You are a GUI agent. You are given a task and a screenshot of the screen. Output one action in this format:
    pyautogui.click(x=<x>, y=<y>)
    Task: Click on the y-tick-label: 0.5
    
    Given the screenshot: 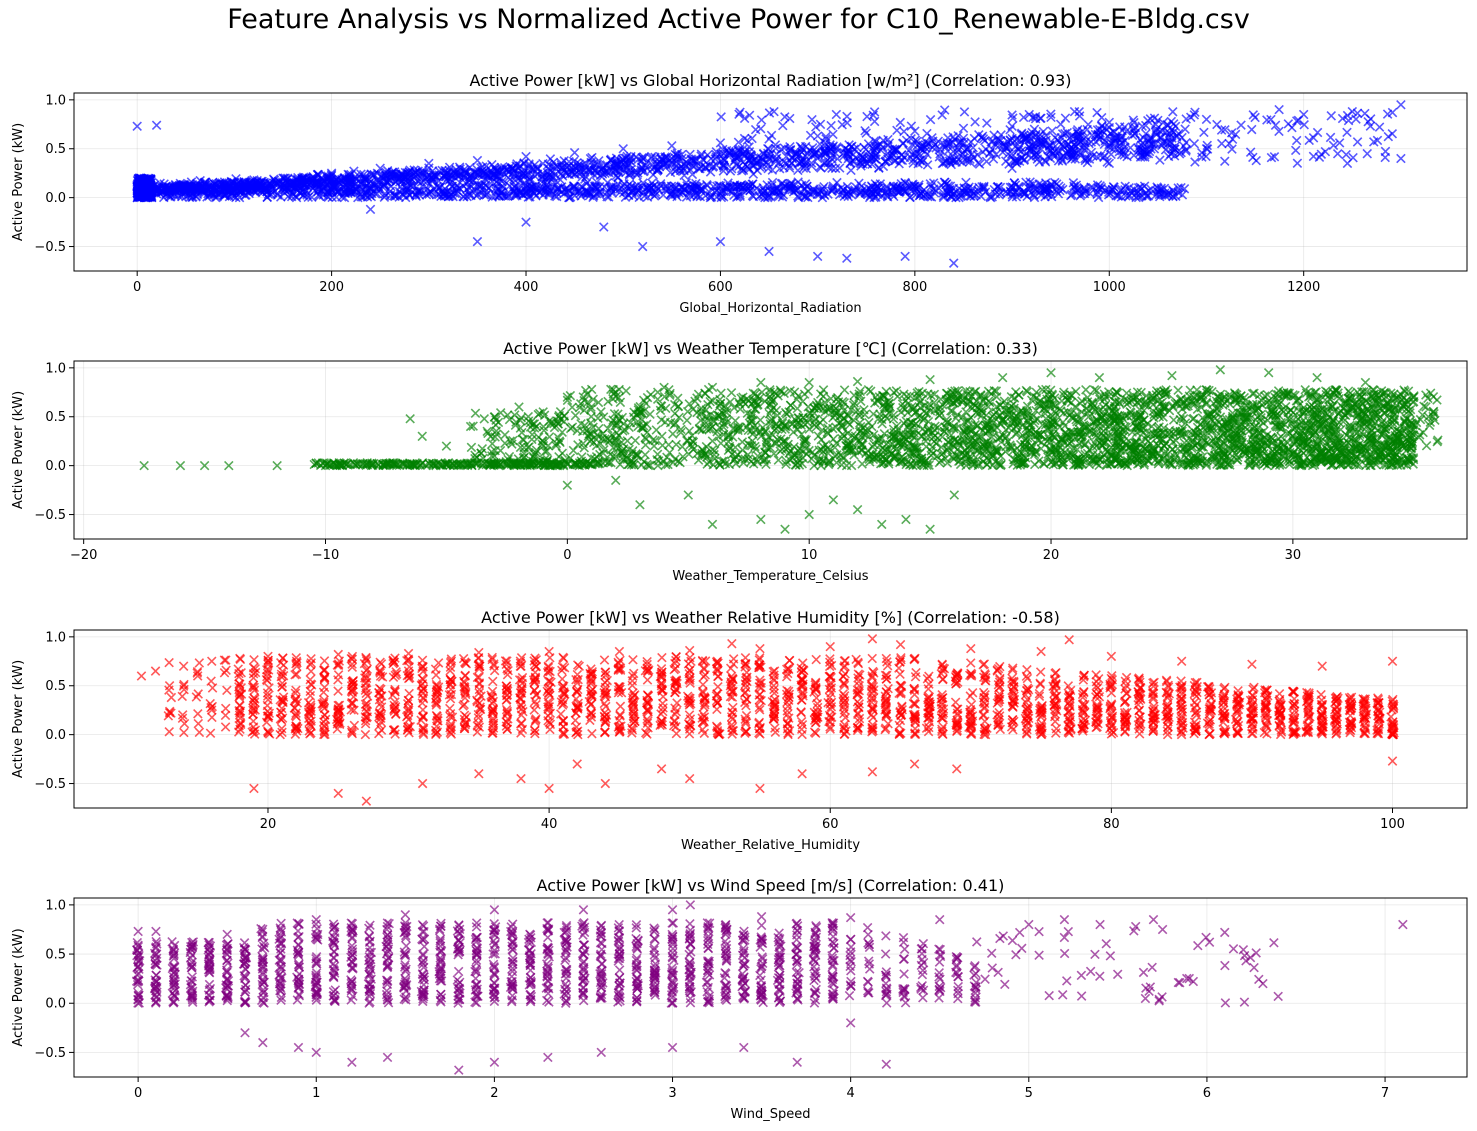 What is the action you would take?
    pyautogui.click(x=55, y=149)
    